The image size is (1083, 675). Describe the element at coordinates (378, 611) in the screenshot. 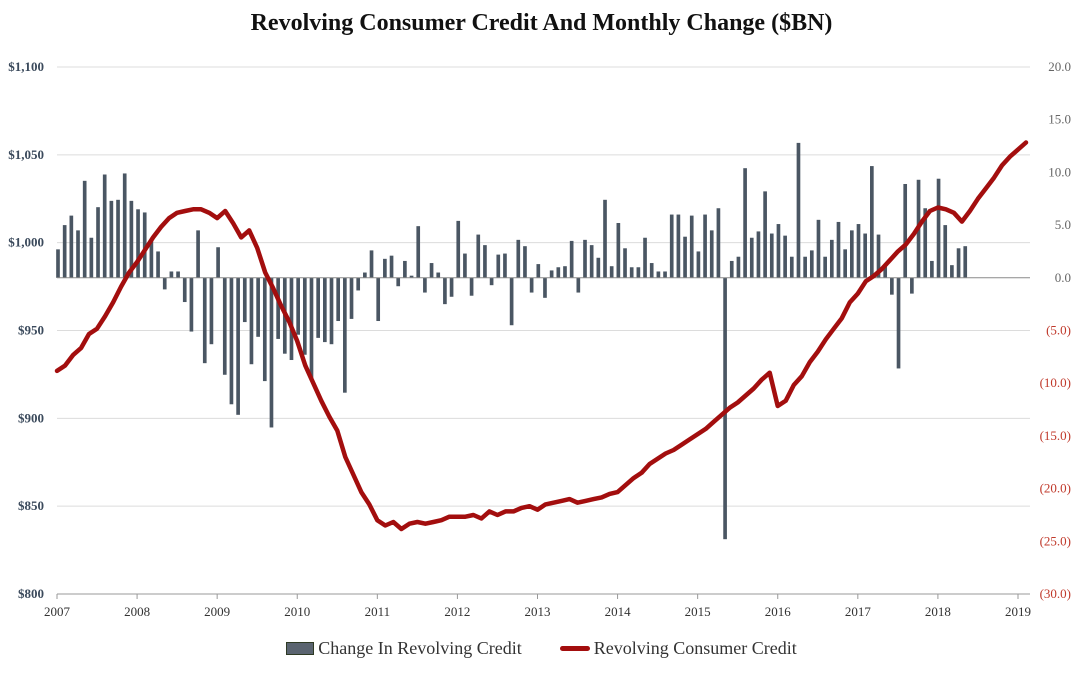

I see `x-tick-label: 2011` at that location.